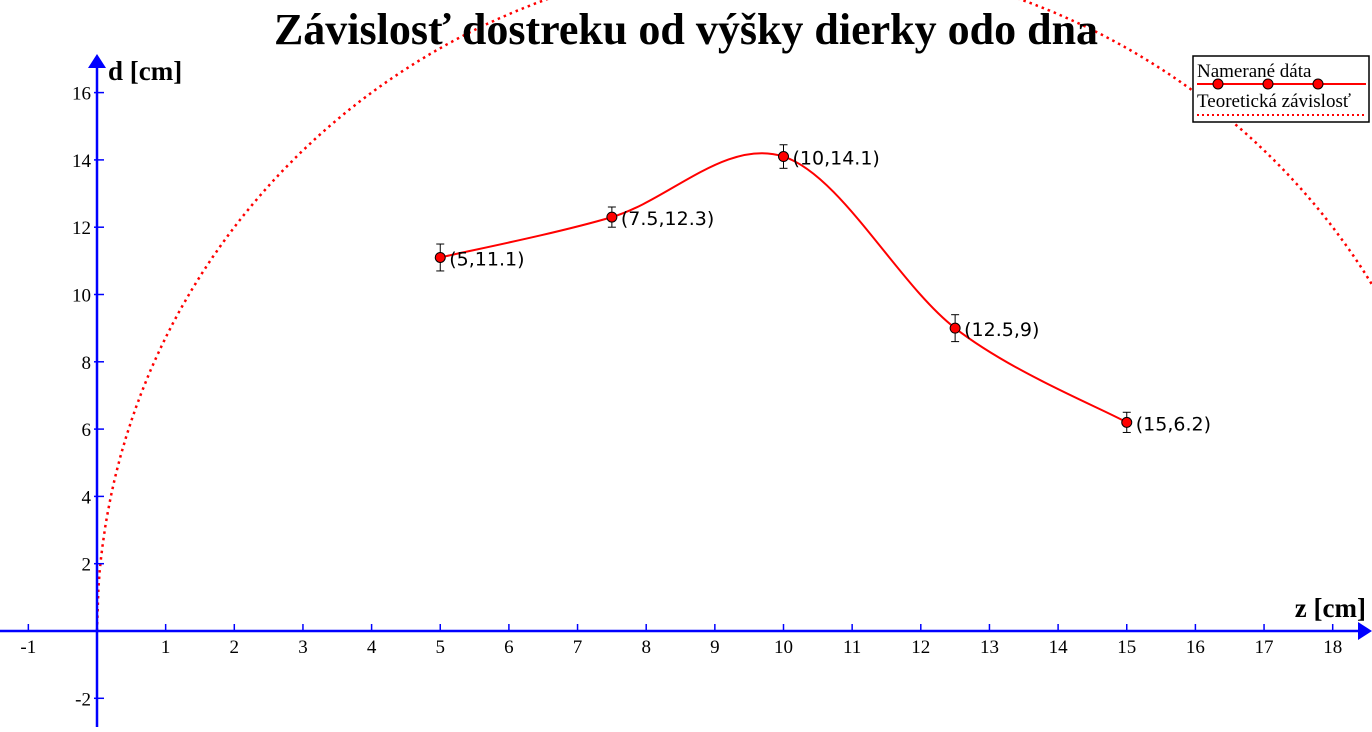 This screenshot has width=1372, height=732. I want to click on y-axis-label: d [cm], so click(145, 71).